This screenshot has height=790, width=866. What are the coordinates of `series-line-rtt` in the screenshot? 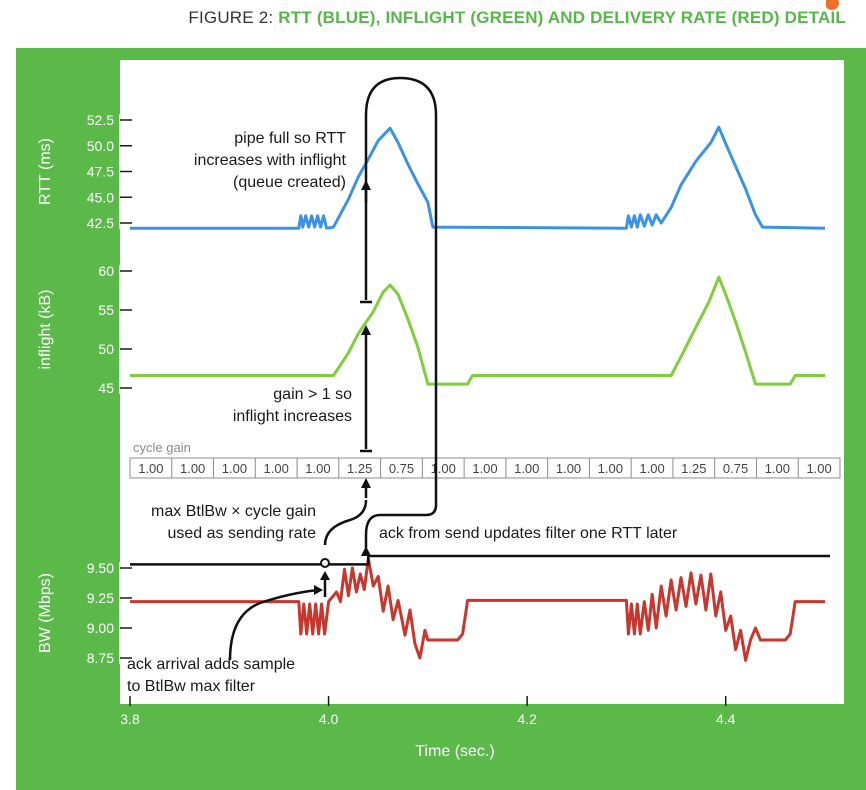 It's located at (478, 177).